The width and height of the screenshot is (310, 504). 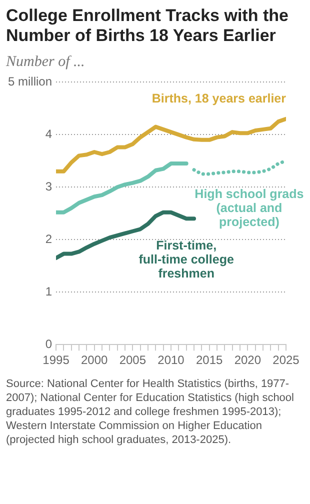 What do you see at coordinates (286, 360) in the screenshot?
I see `x-tick-label: 2025` at bounding box center [286, 360].